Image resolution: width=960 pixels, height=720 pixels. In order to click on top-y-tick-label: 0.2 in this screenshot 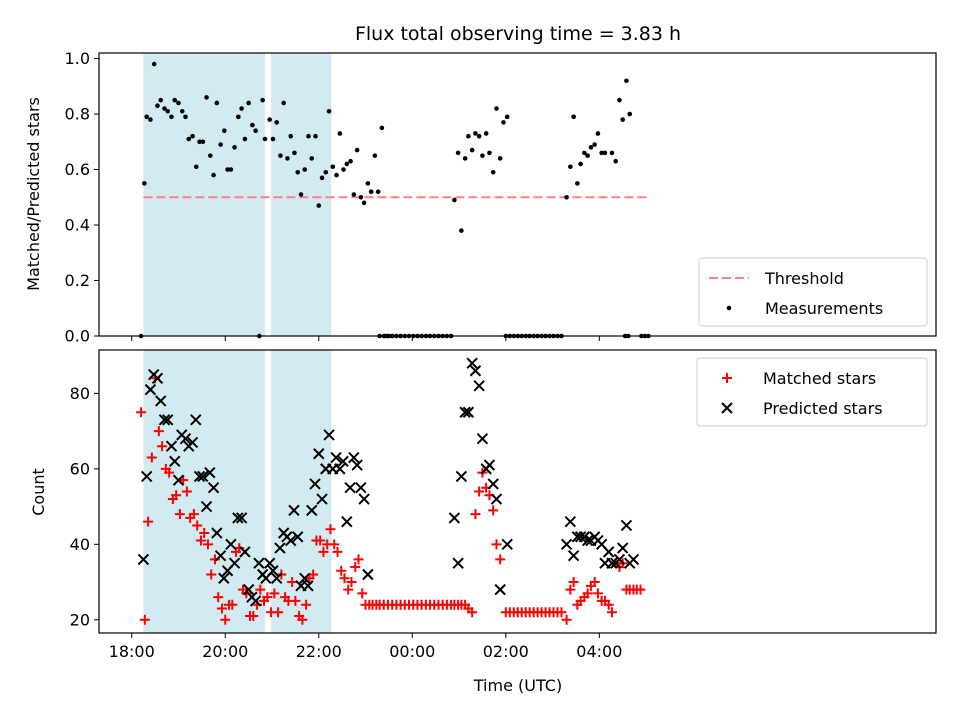, I will do `click(77, 280)`.